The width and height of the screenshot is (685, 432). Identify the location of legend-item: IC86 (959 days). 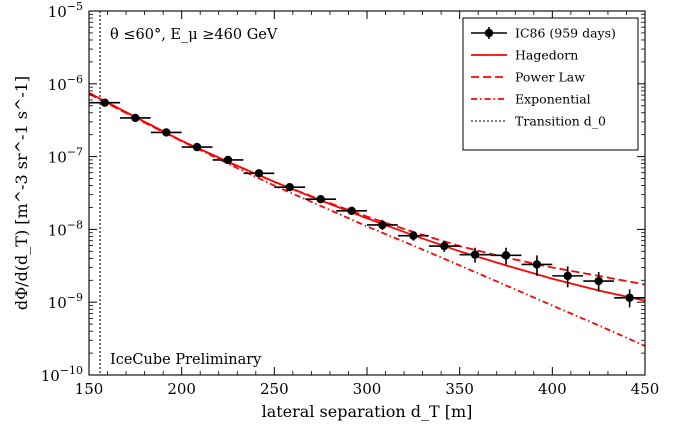
(543, 33).